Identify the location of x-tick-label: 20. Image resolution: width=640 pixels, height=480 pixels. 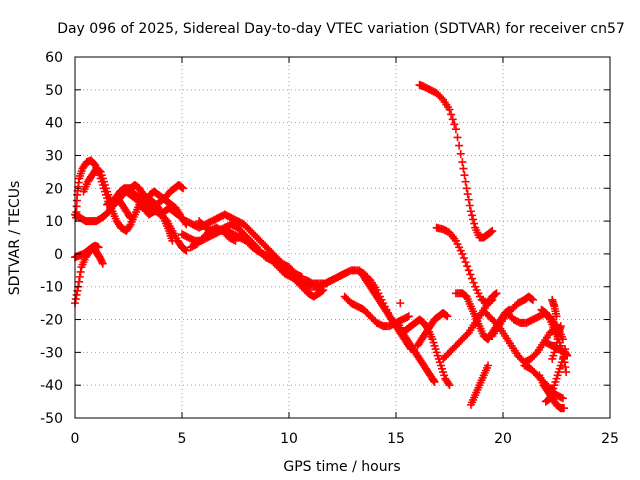
(503, 439).